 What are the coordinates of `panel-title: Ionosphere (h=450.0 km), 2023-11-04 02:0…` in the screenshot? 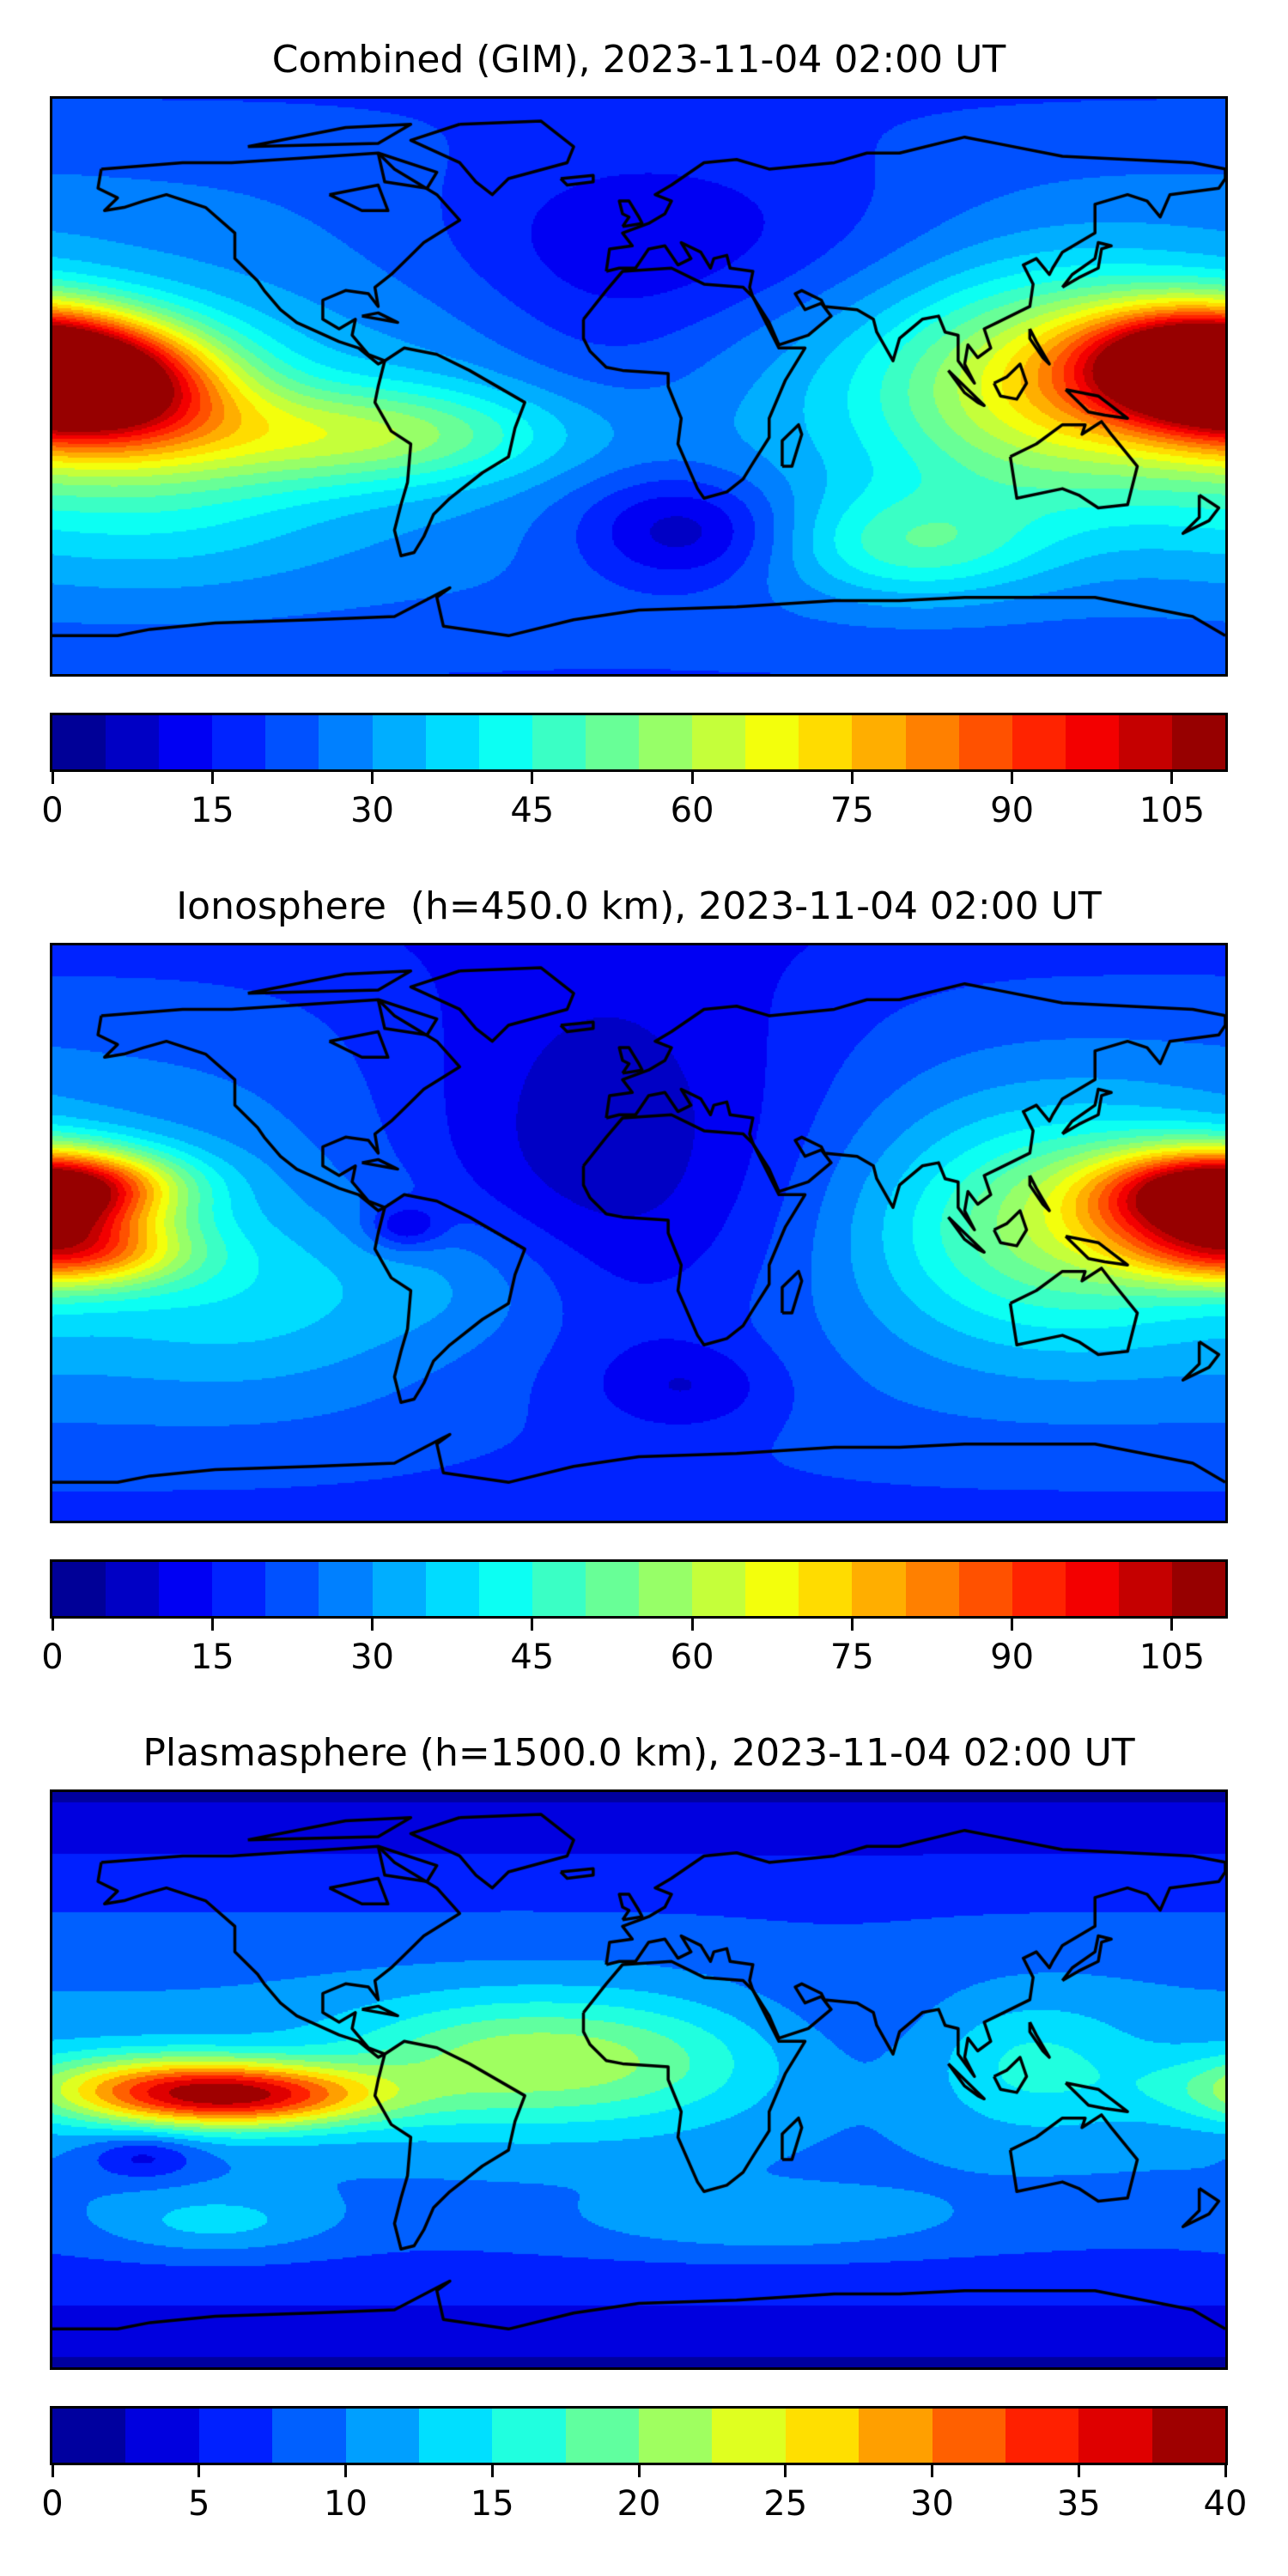 It's located at (639, 906).